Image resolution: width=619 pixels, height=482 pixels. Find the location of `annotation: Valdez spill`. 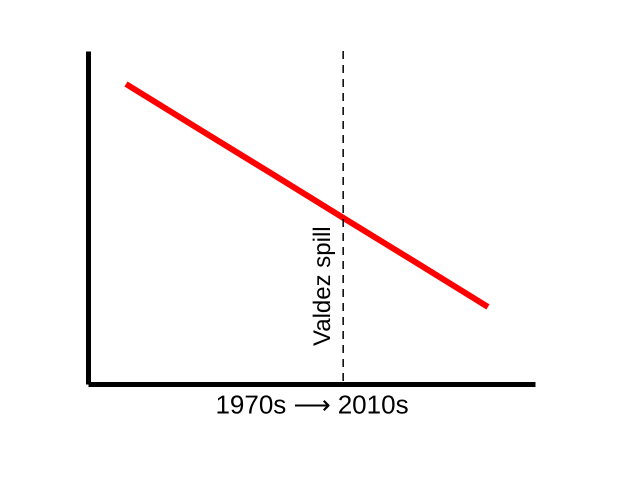

annotation: Valdez spill is located at coordinates (322, 286).